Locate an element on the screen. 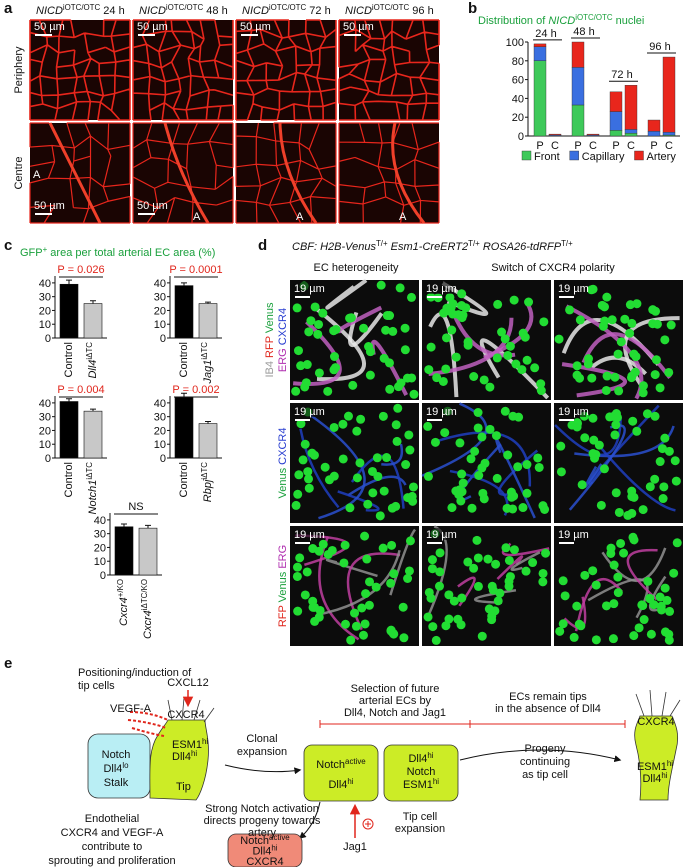  column-header: NICDiOTC/OTC 48 h is located at coordinates (183, 10).